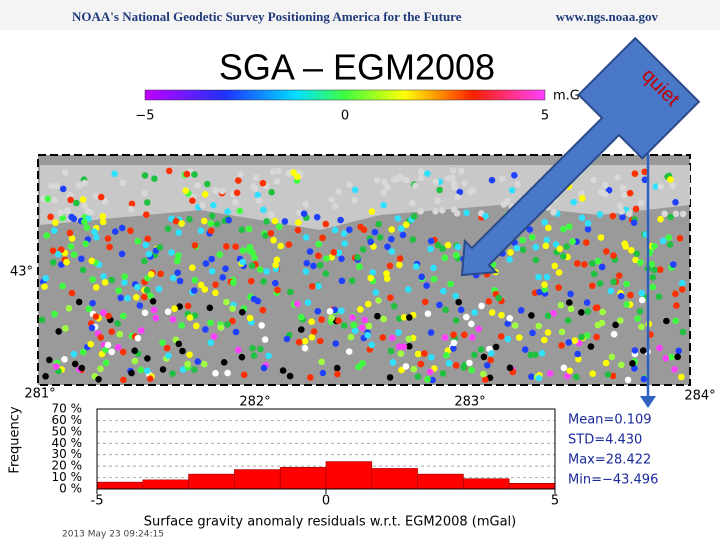 This screenshot has width=720, height=544. I want to click on x-tick-label: -5, so click(97, 501).